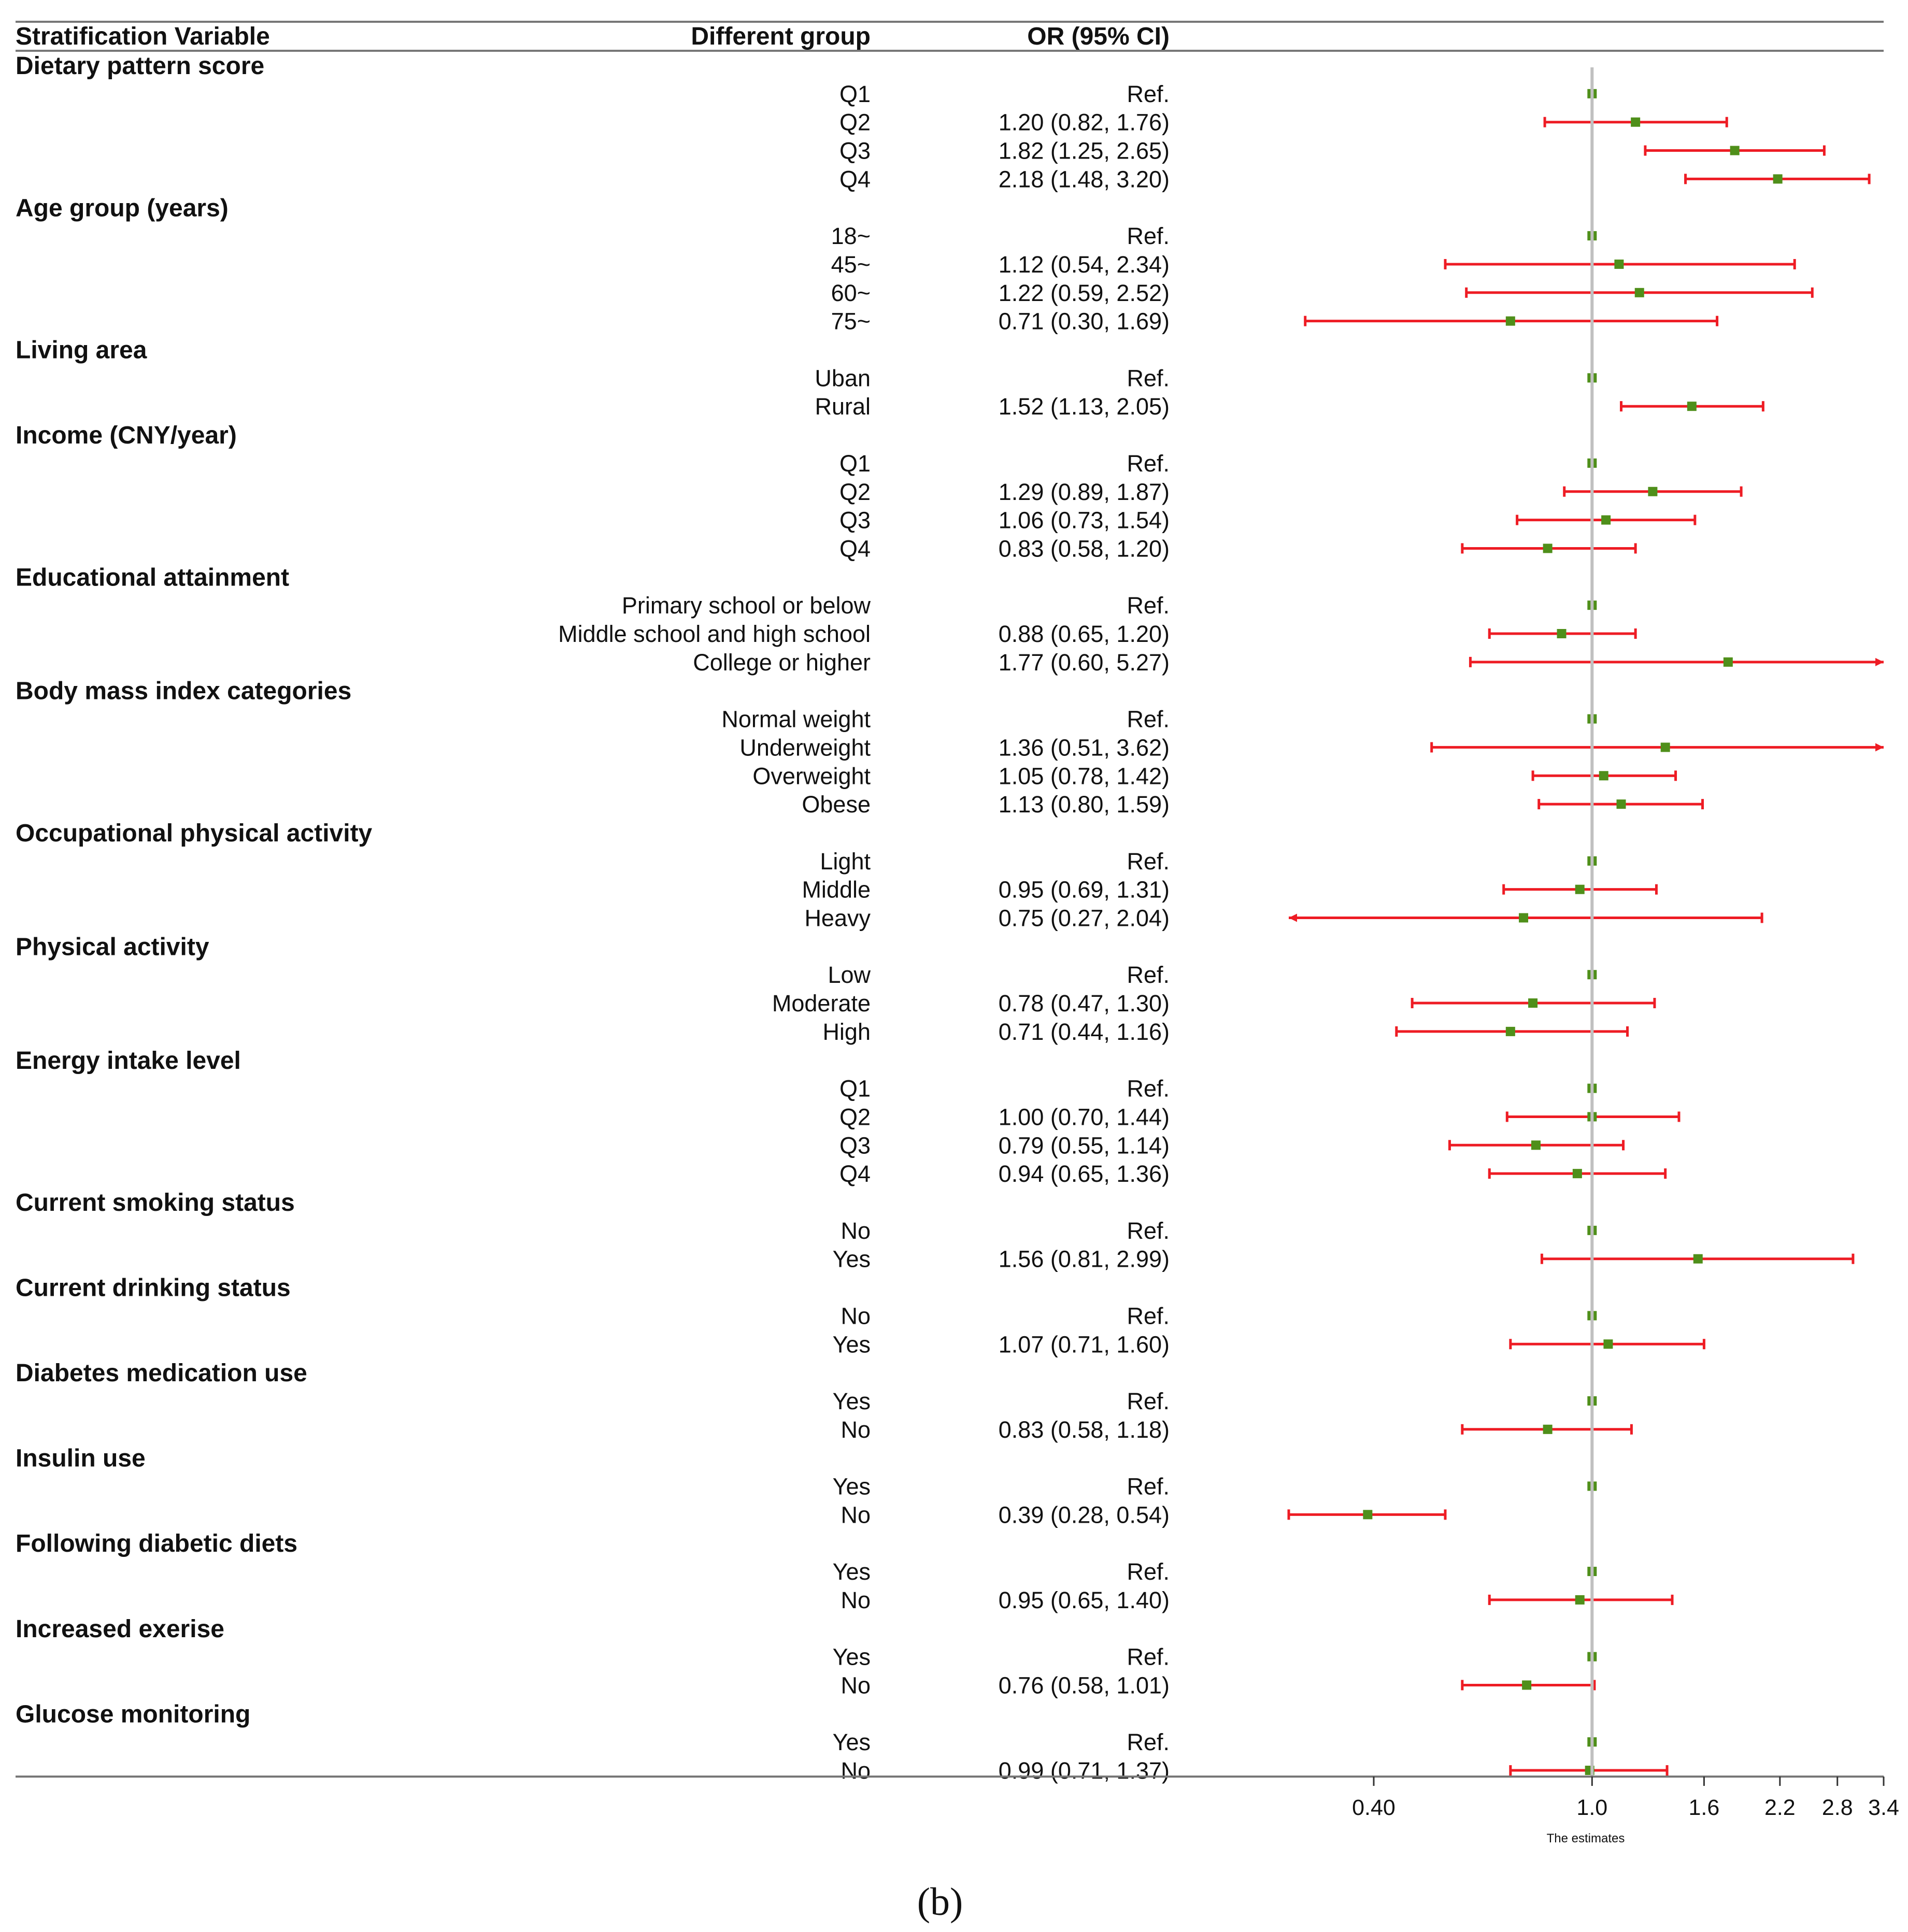  What do you see at coordinates (851, 293) in the screenshot?
I see `group-label: 60~` at bounding box center [851, 293].